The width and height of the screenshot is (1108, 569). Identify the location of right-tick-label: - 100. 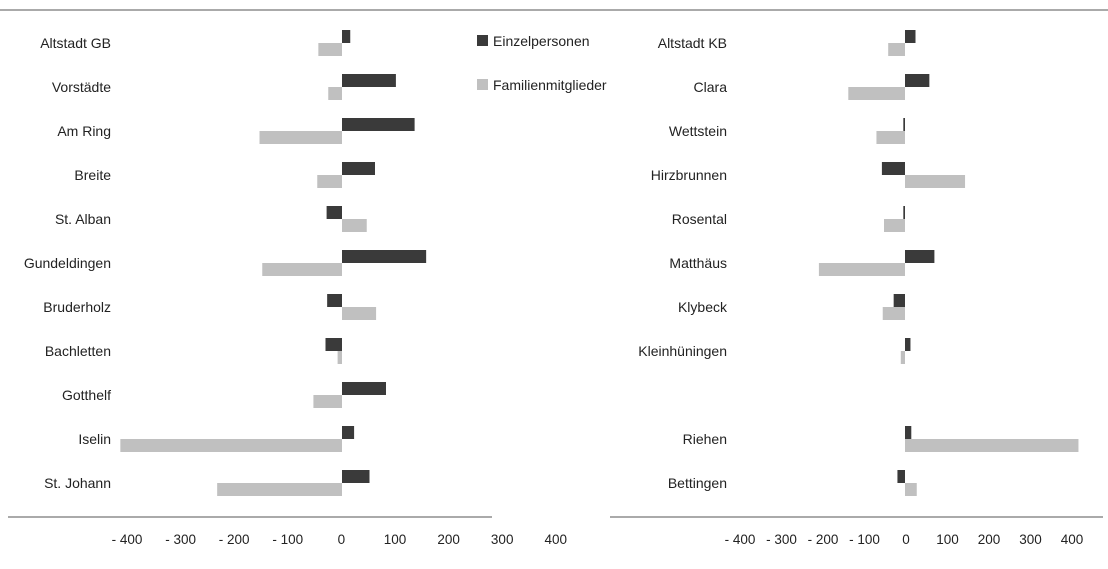
(864, 539).